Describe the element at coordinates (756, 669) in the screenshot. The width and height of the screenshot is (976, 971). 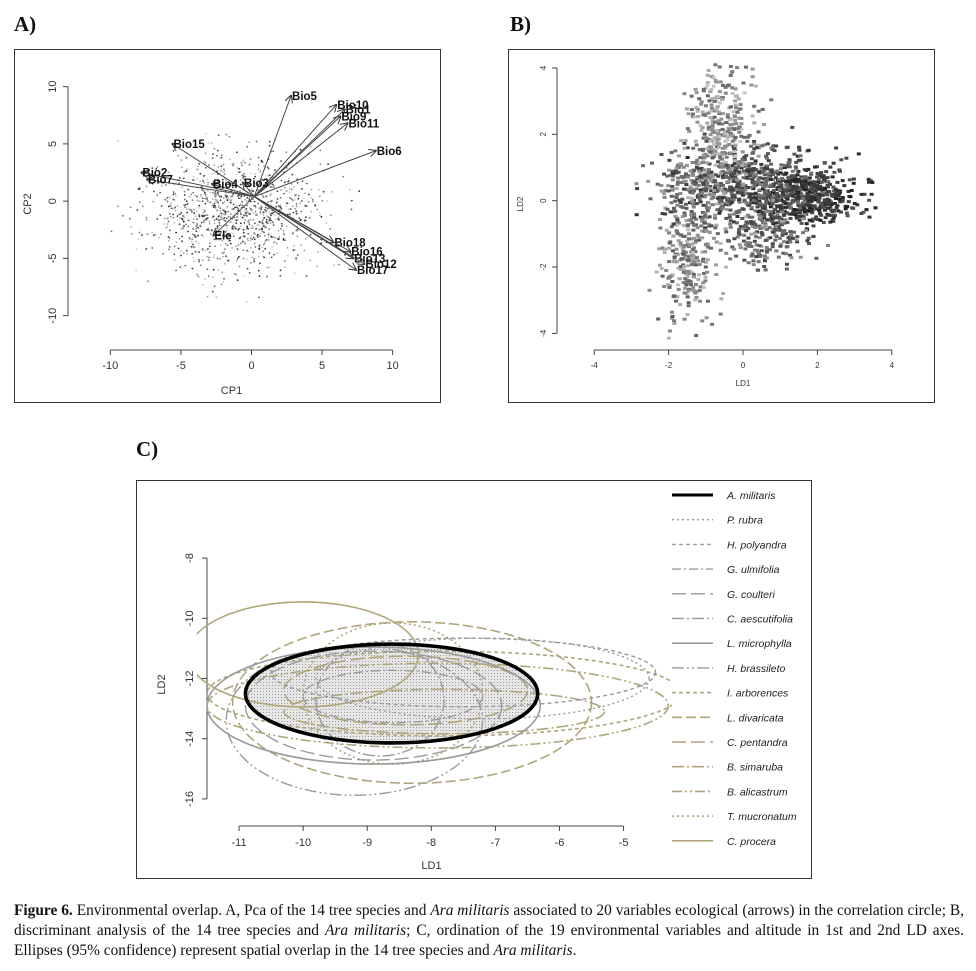
I see `legend-label: H. brassileto` at that location.